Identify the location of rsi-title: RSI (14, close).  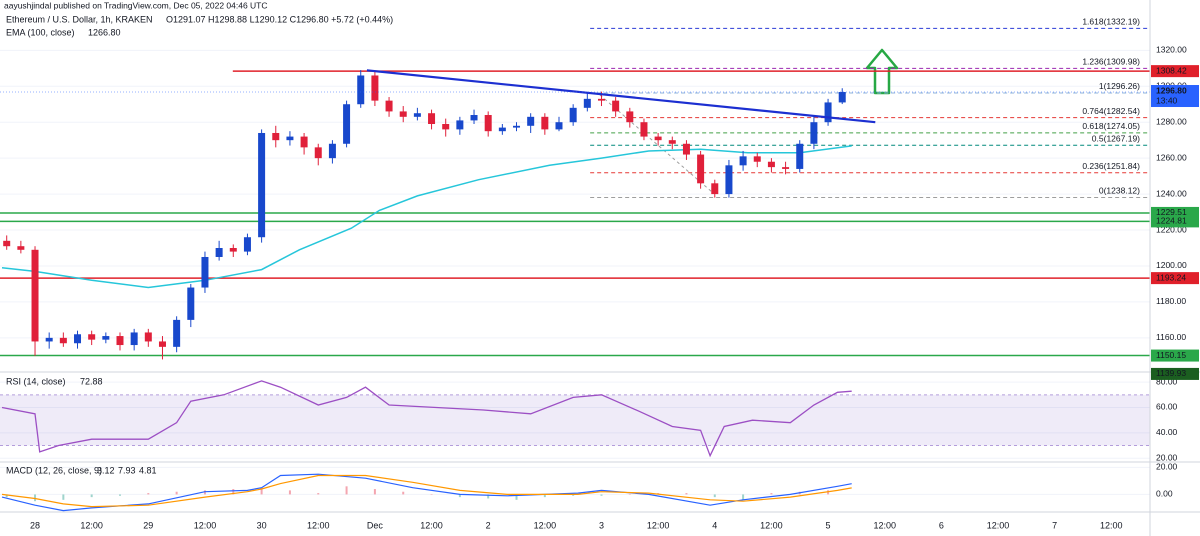
(36, 381).